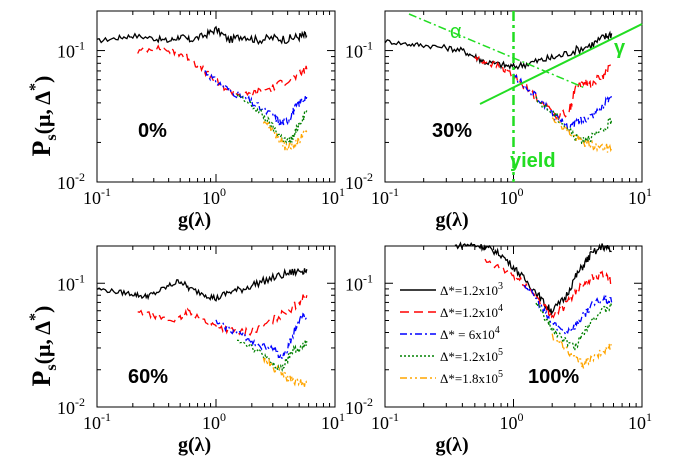 This screenshot has width=675, height=462. I want to click on alpha-fit-line, so click(497, 51).